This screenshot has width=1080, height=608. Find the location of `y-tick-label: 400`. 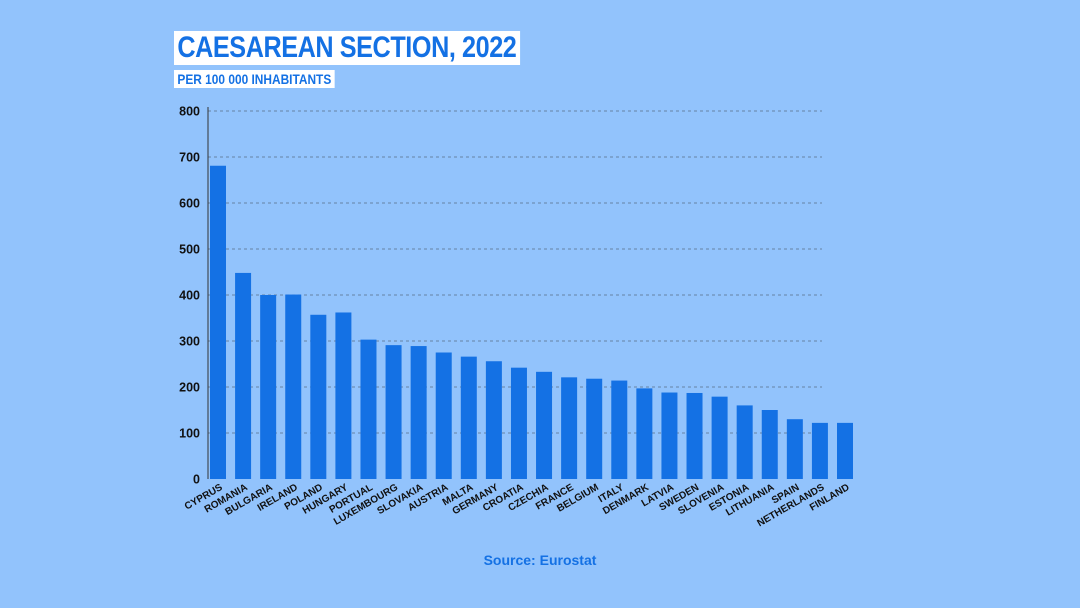

y-tick-label: 400 is located at coordinates (189, 296).